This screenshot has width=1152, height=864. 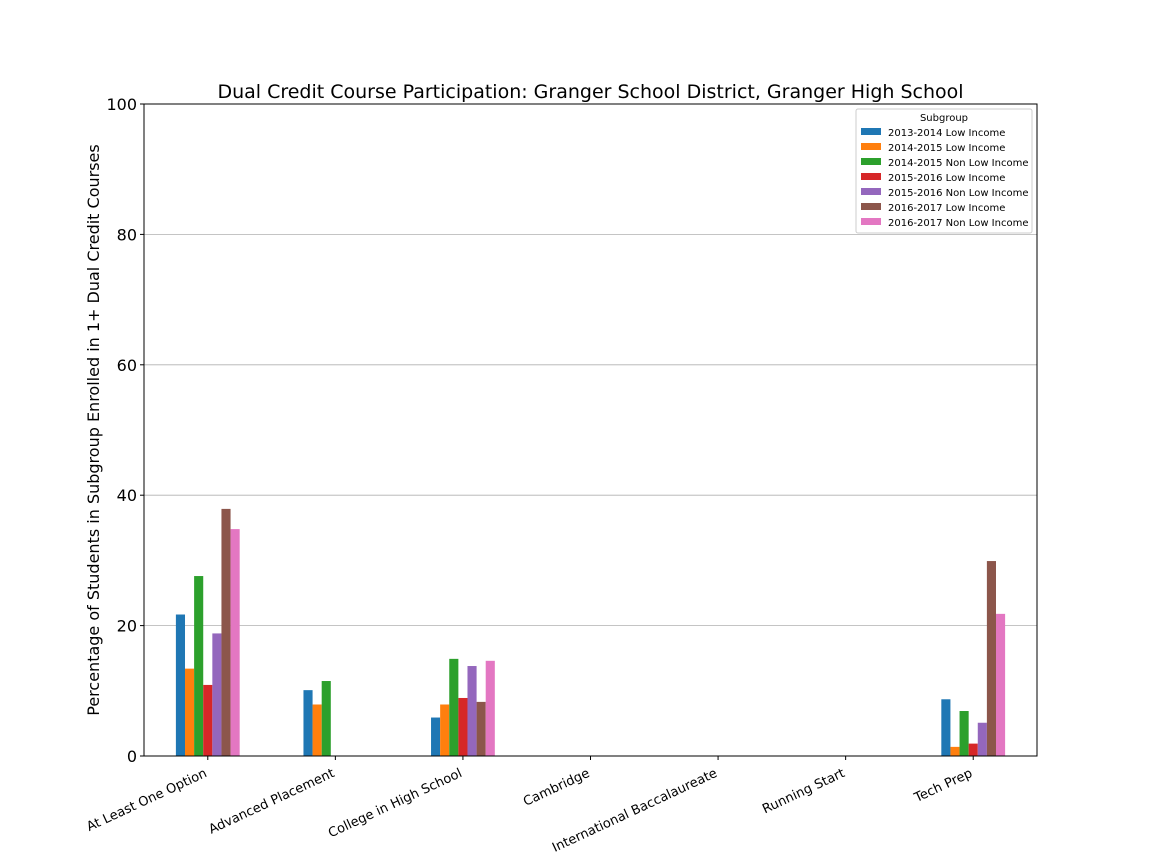 I want to click on x-tick-label: At Least One Option, so click(x=147, y=800).